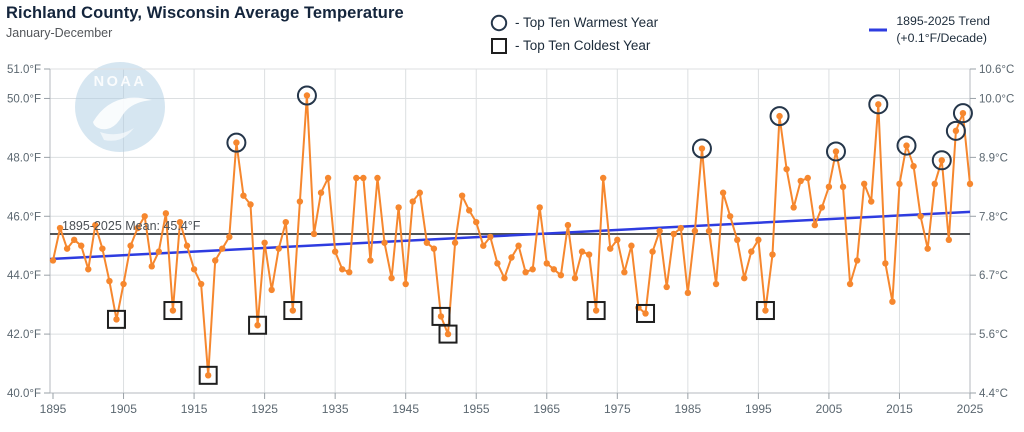 The height and width of the screenshot is (432, 1024). Describe the element at coordinates (264, 409) in the screenshot. I see `svg-text: 1925` at that location.